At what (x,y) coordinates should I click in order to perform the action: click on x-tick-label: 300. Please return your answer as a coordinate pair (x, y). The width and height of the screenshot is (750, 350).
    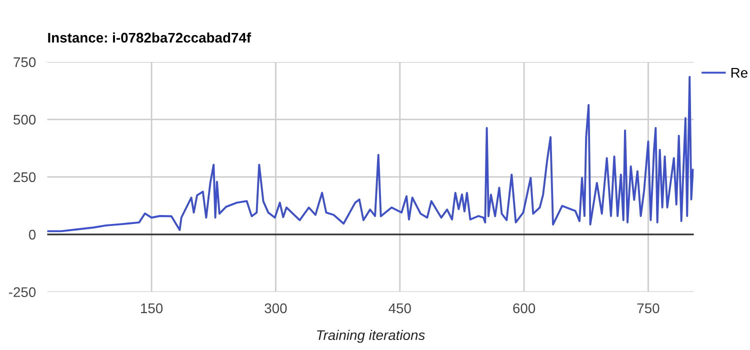
    Looking at the image, I should click on (275, 308).